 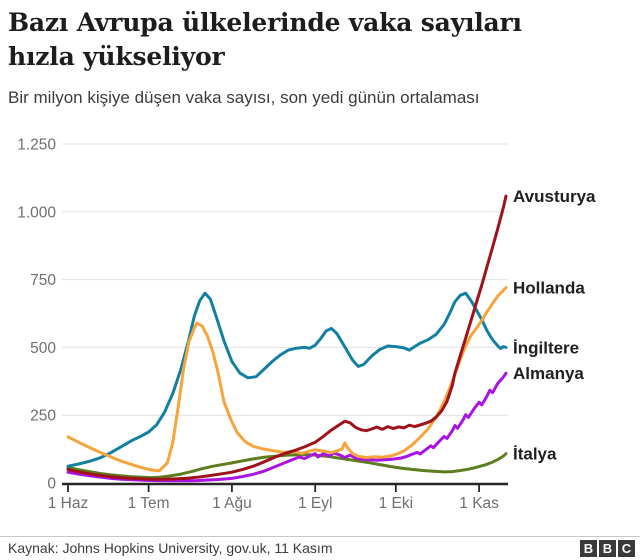 I want to click on x-tick-label: 1 Tem, so click(x=149, y=503).